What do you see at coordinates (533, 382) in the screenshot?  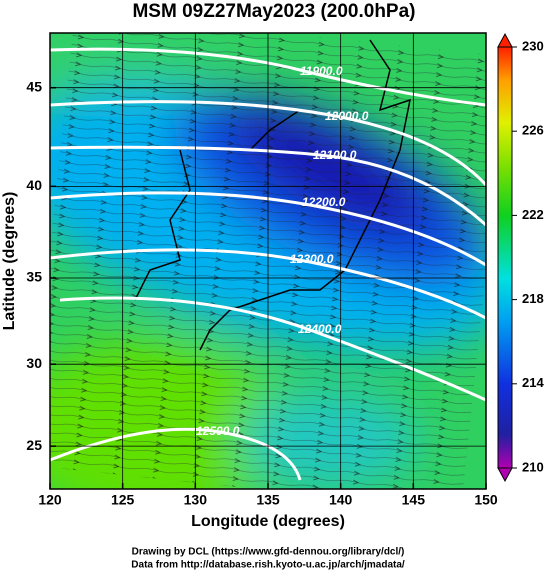 I see `colorbar-tick-label: 214` at bounding box center [533, 382].